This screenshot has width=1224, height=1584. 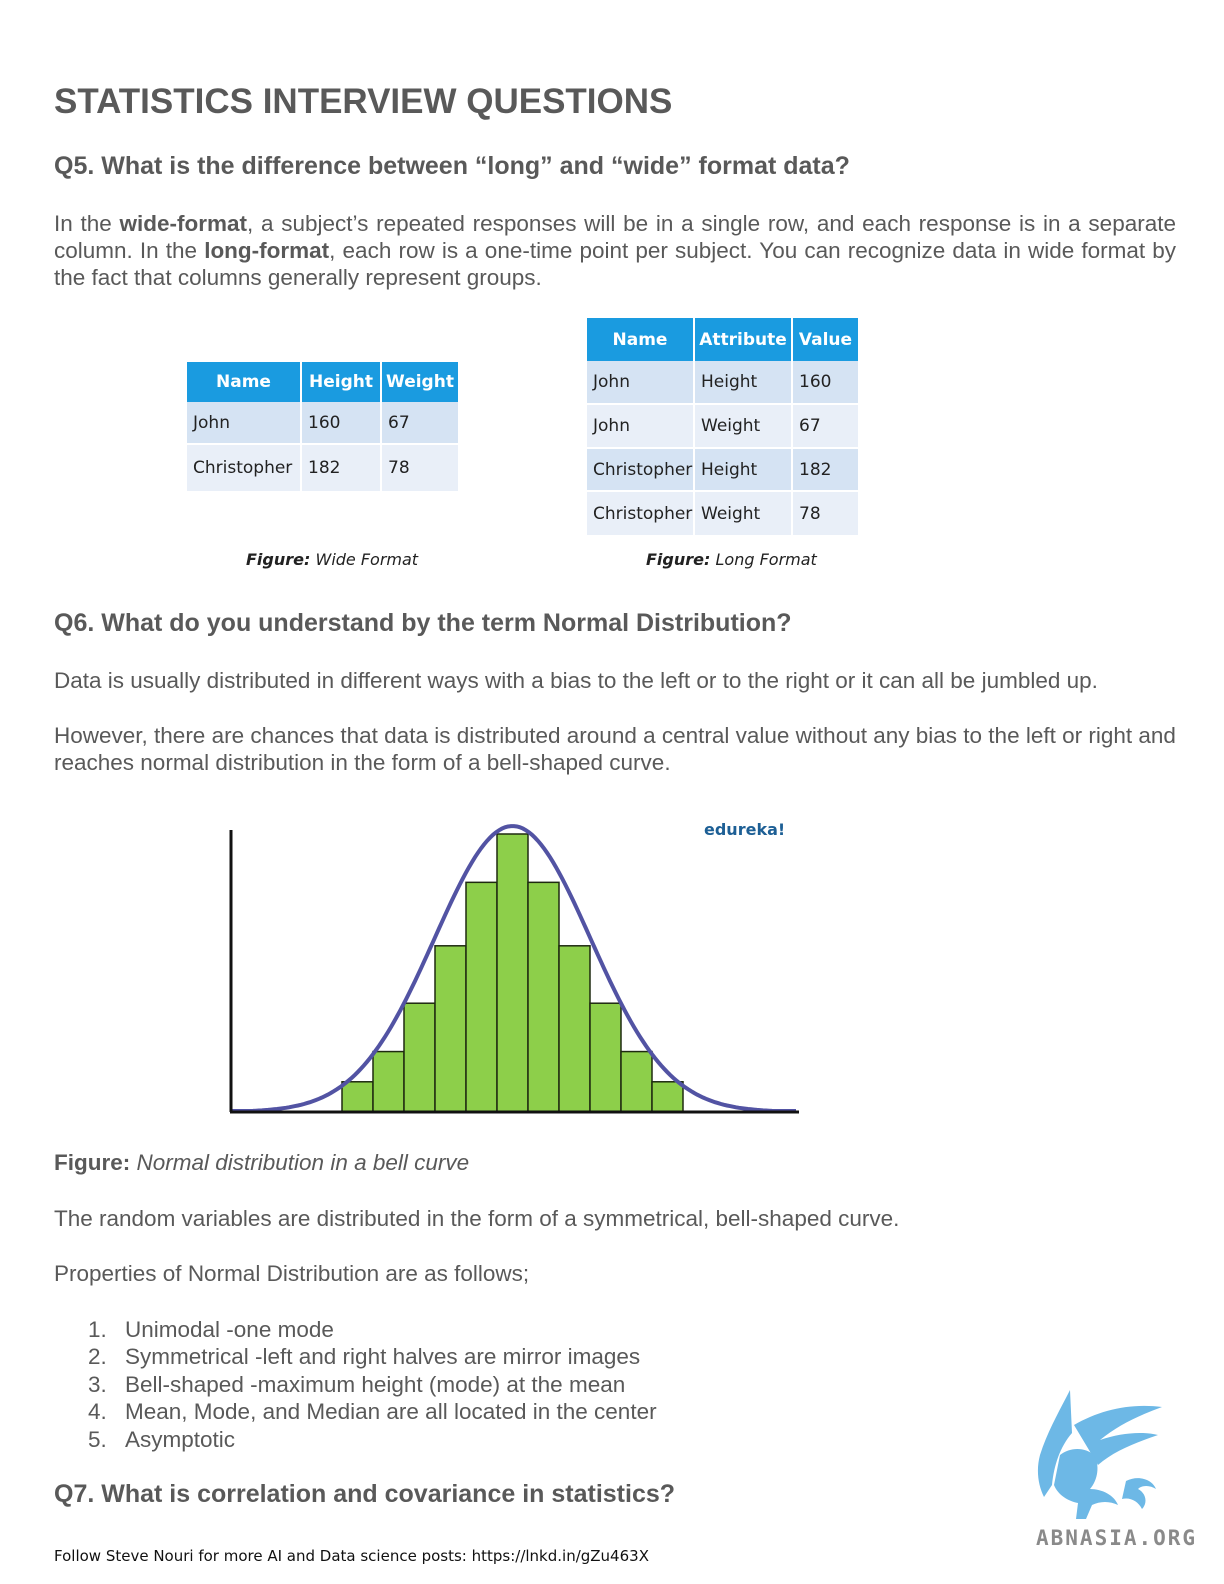 What do you see at coordinates (641, 339) in the screenshot?
I see `long-header-name: Name` at bounding box center [641, 339].